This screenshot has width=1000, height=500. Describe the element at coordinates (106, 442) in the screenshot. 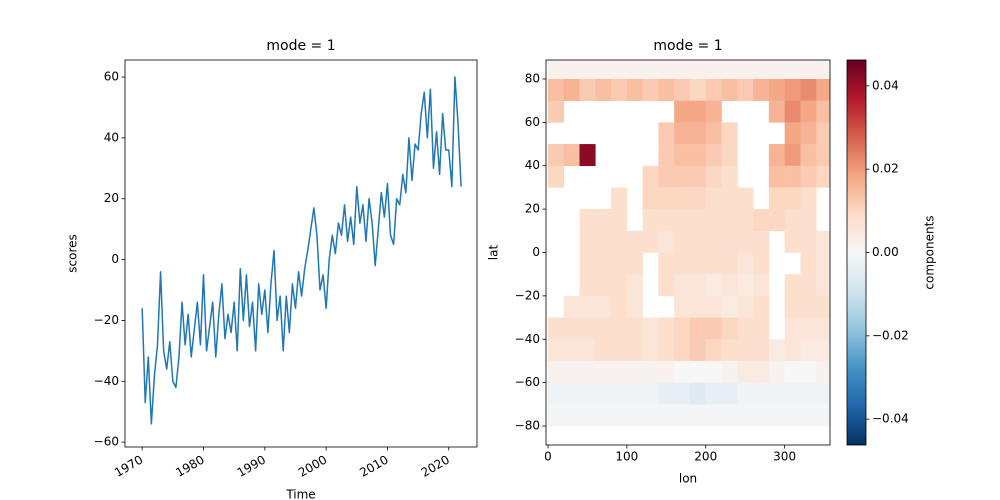

I see `y-tick-label: −60` at that location.